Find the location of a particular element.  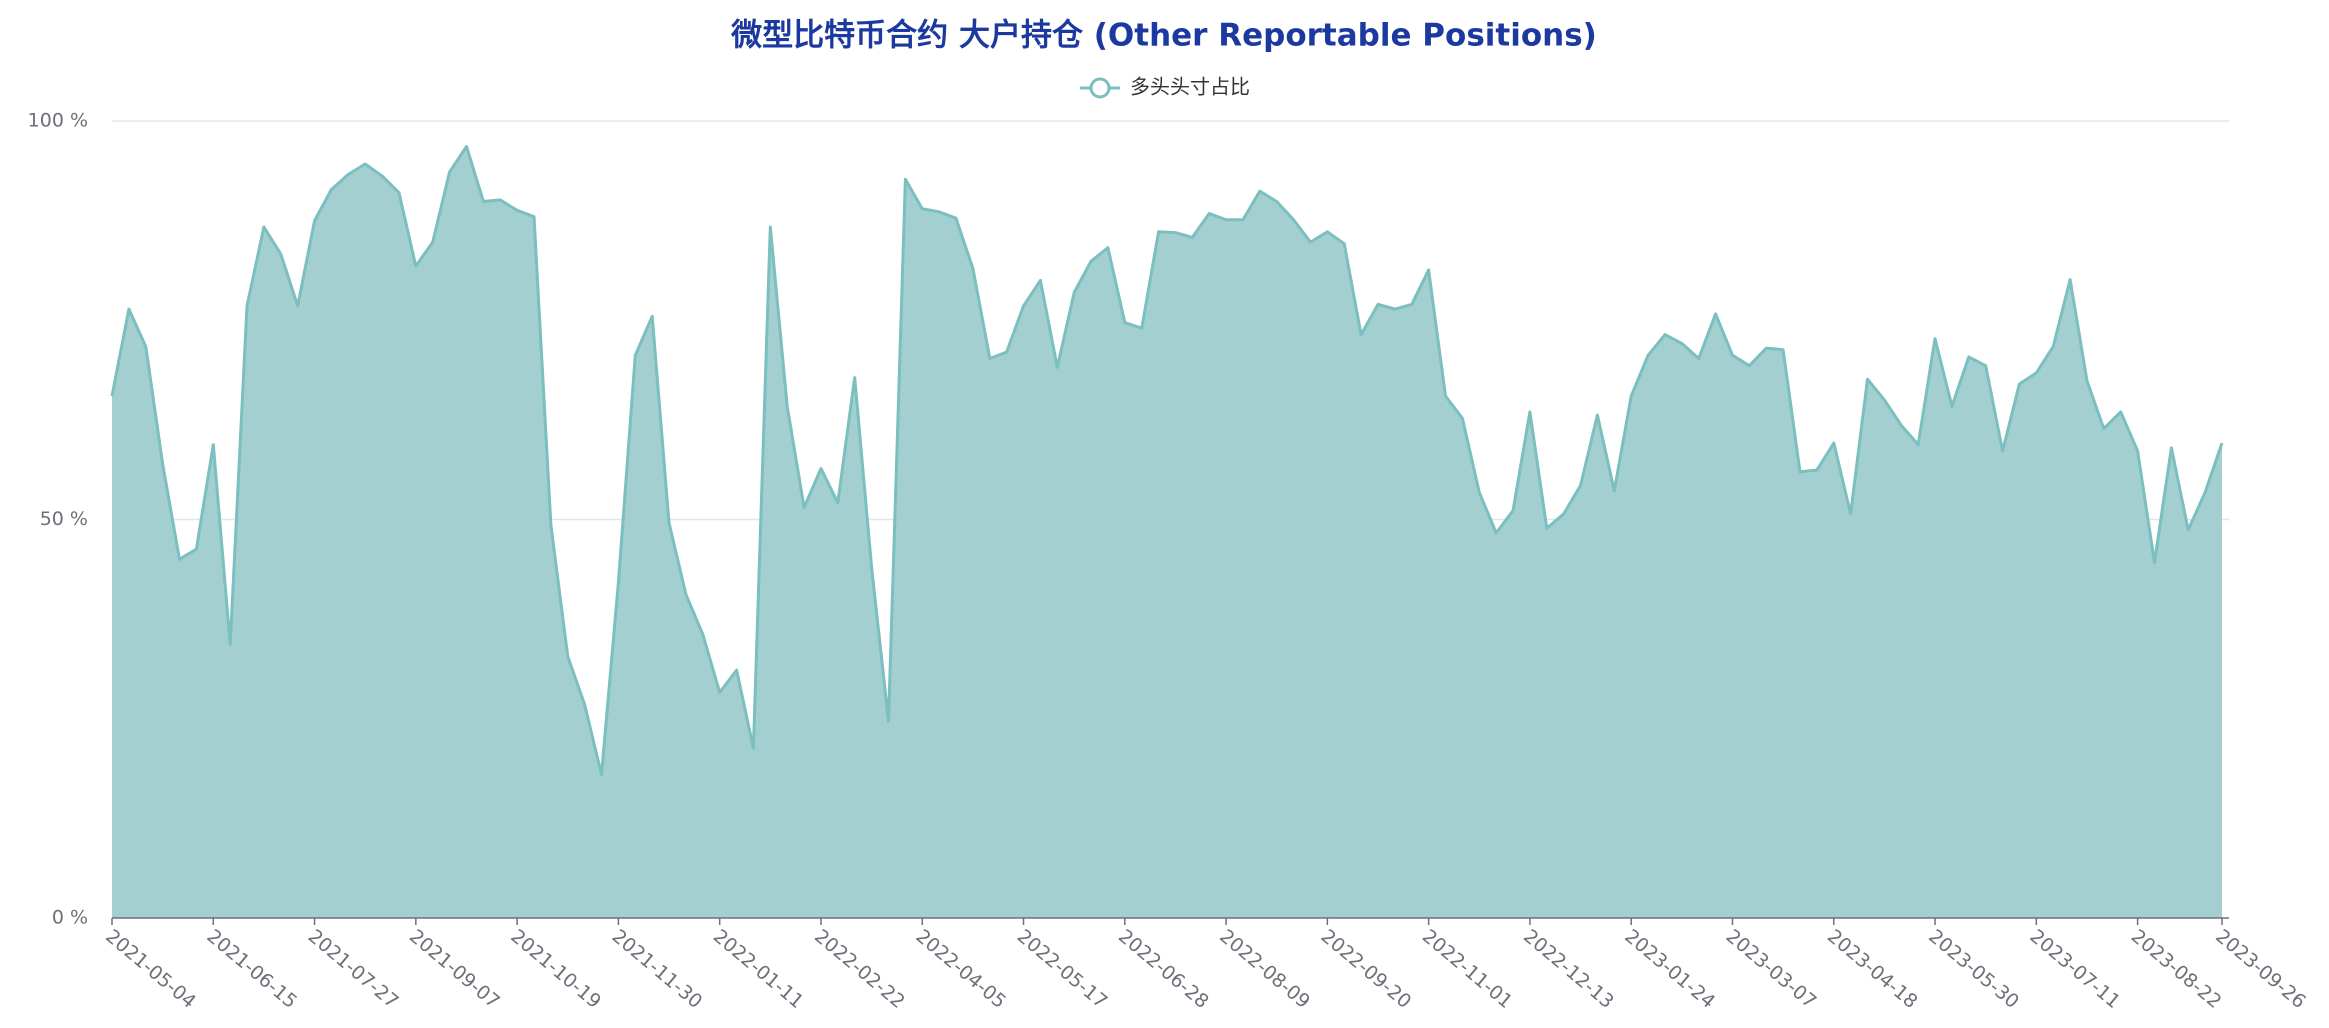

x-tick-label: 2023-05-30 is located at coordinates (1973, 969).